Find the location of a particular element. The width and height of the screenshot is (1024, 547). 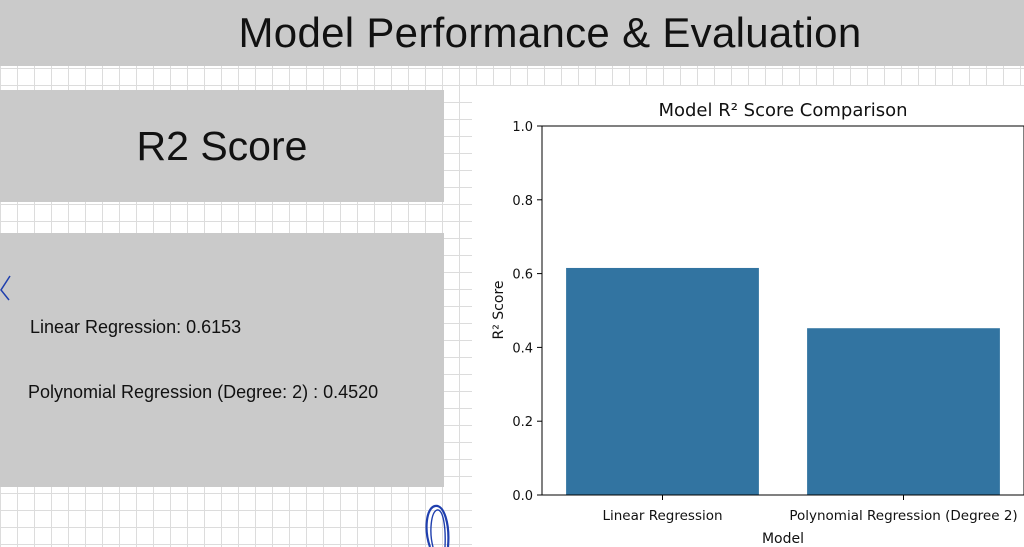

y-tick-label: 1.0 is located at coordinates (522, 127).